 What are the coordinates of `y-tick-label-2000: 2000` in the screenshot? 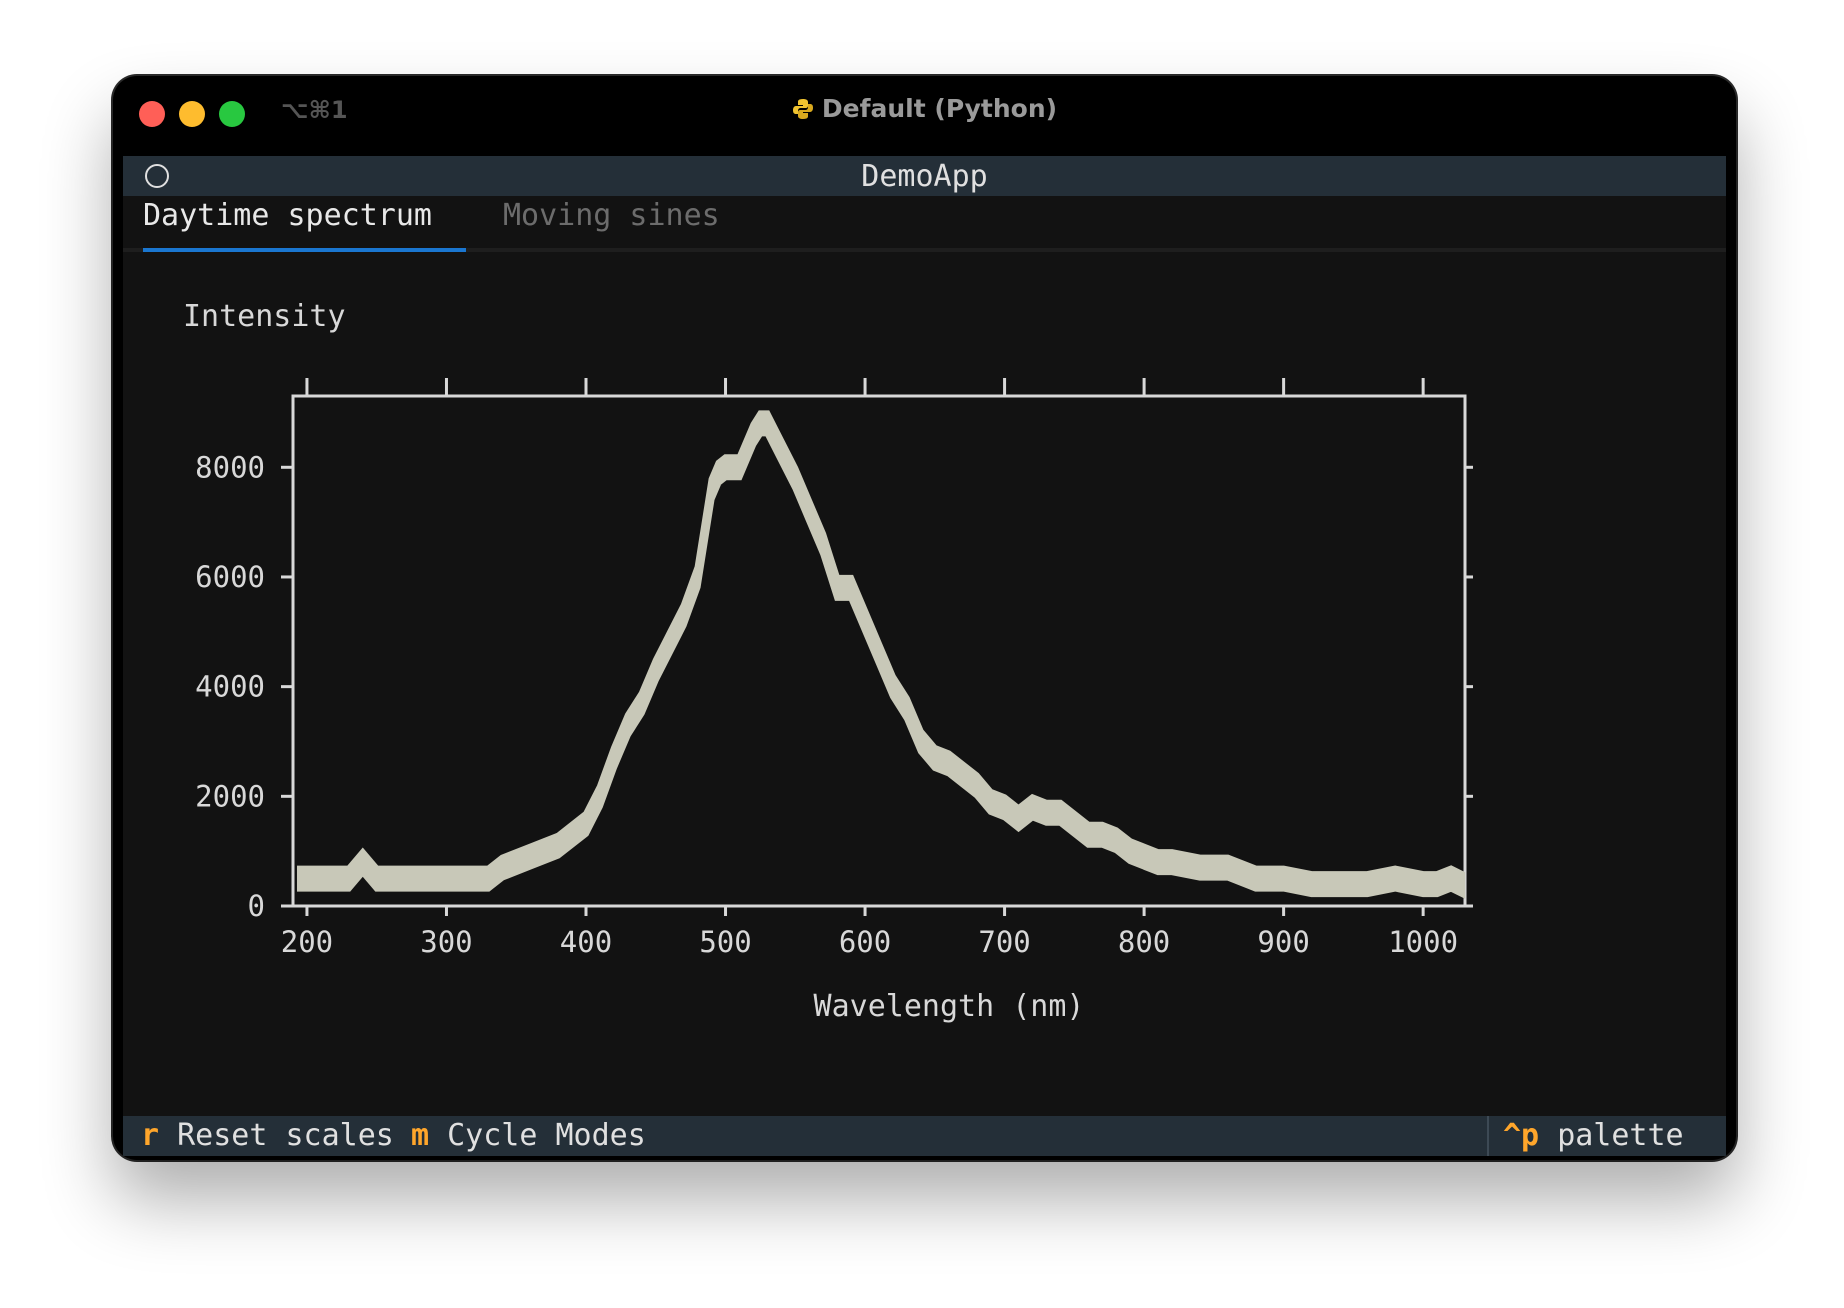 It's located at (230, 796).